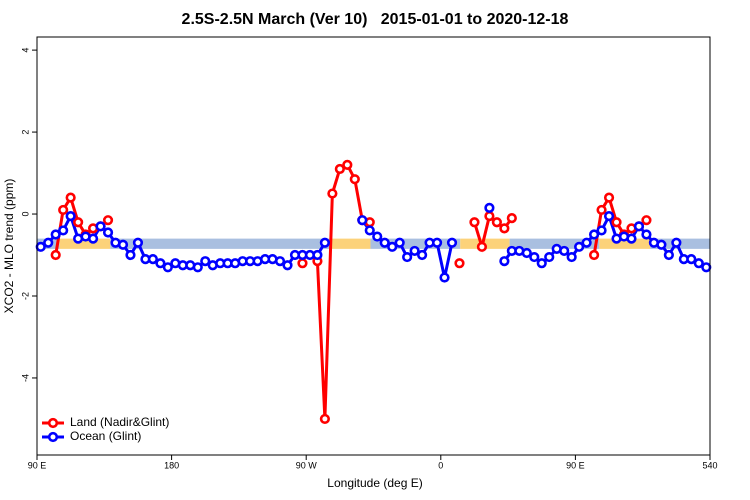  What do you see at coordinates (105, 436) in the screenshot?
I see `legend-label: Ocean (Glint)` at bounding box center [105, 436].